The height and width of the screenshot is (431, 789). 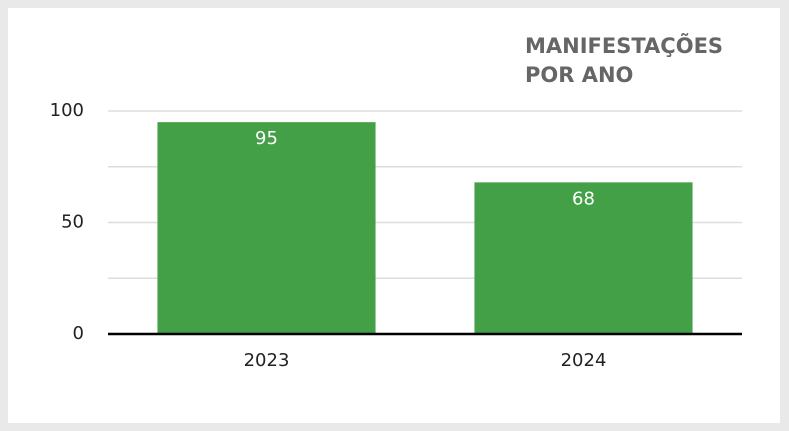 What do you see at coordinates (583, 198) in the screenshot?
I see `value-label: 68` at bounding box center [583, 198].